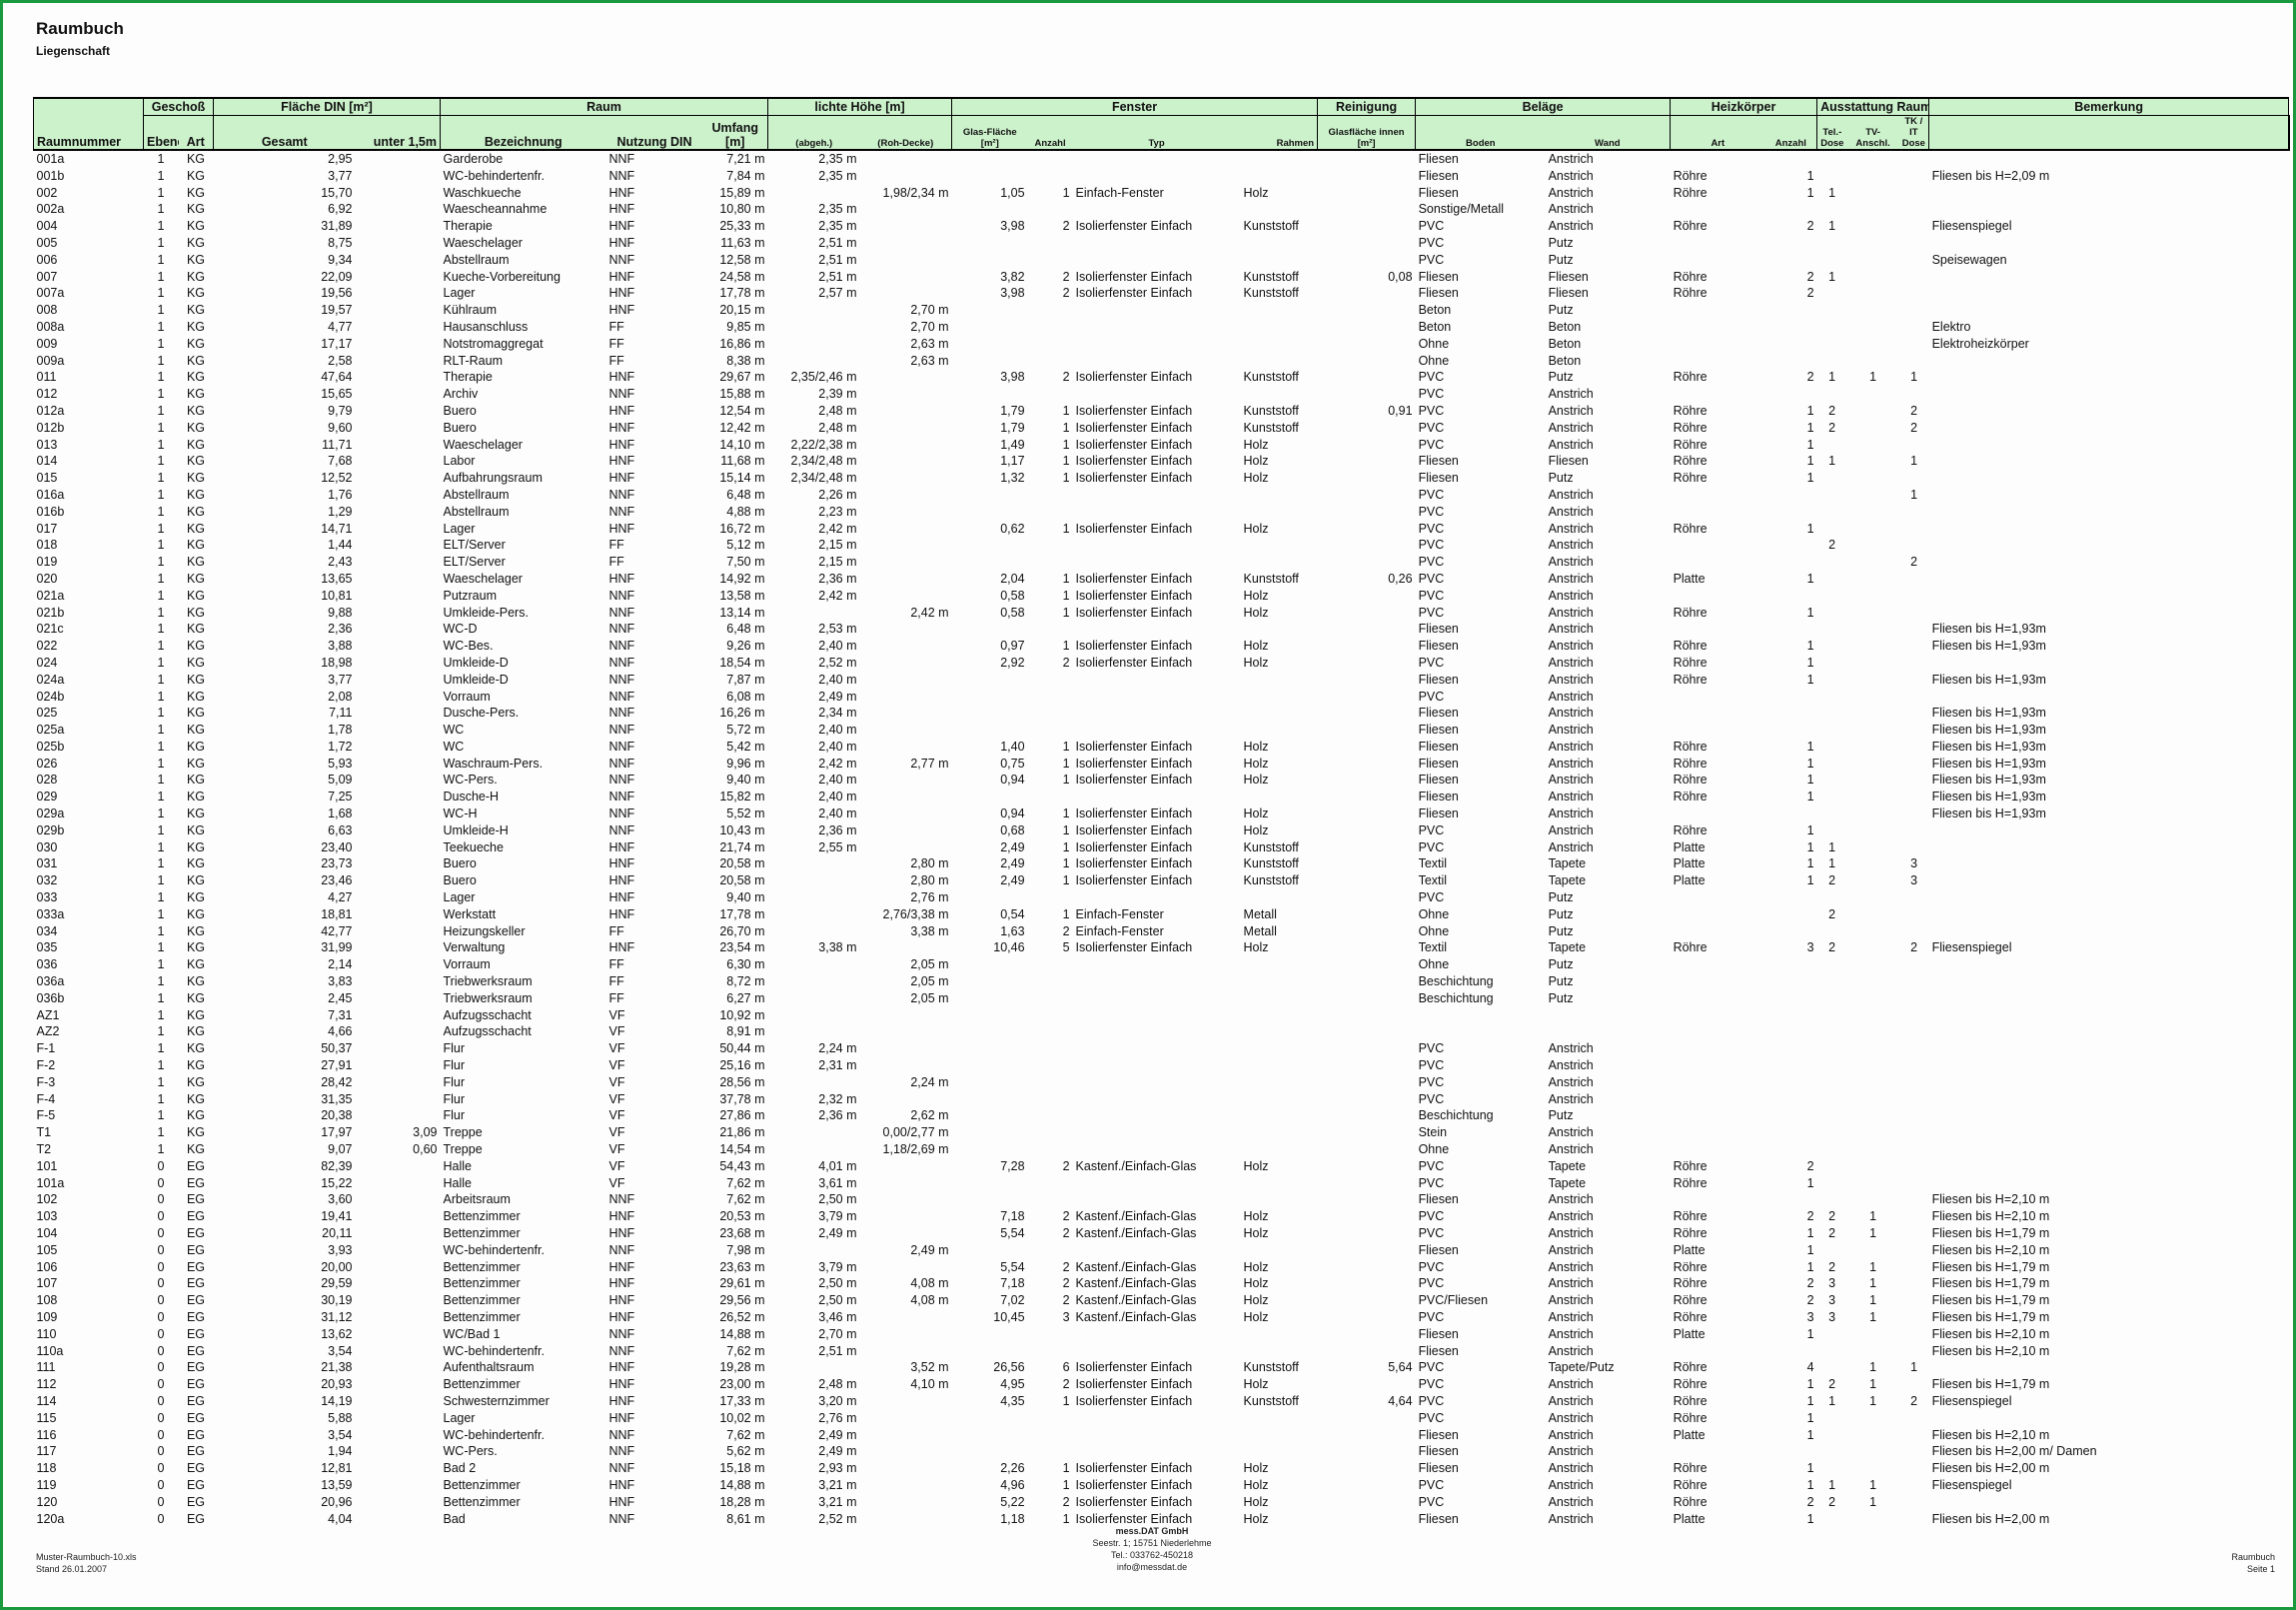 The width and height of the screenshot is (2296, 1610). What do you see at coordinates (929, 880) in the screenshot?
I see `cell-rohdecke: 2,80 m` at bounding box center [929, 880].